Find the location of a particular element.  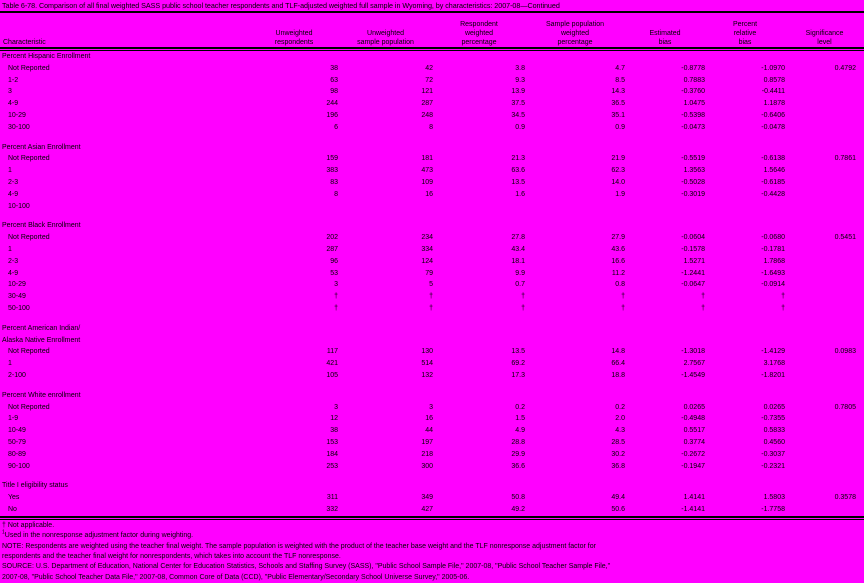

cell-unweighted-respondents: 6 is located at coordinates (336, 127).